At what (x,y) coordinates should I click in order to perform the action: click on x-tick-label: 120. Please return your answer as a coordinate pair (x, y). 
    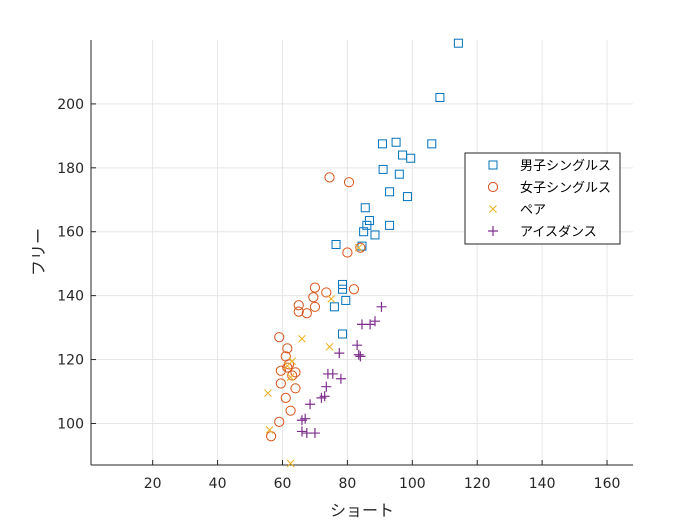
    Looking at the image, I should click on (477, 484).